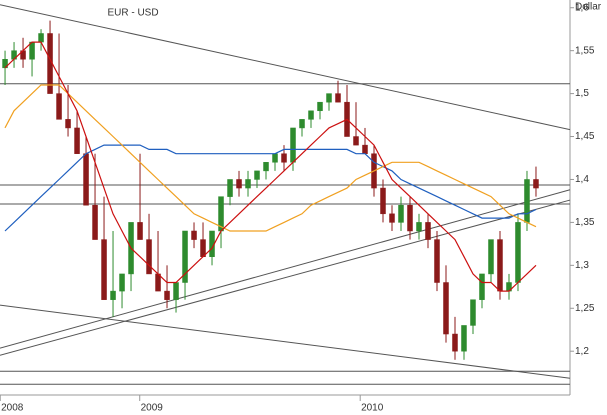 The image size is (607, 415). I want to click on y-tick-label: 1,35, so click(585, 222).